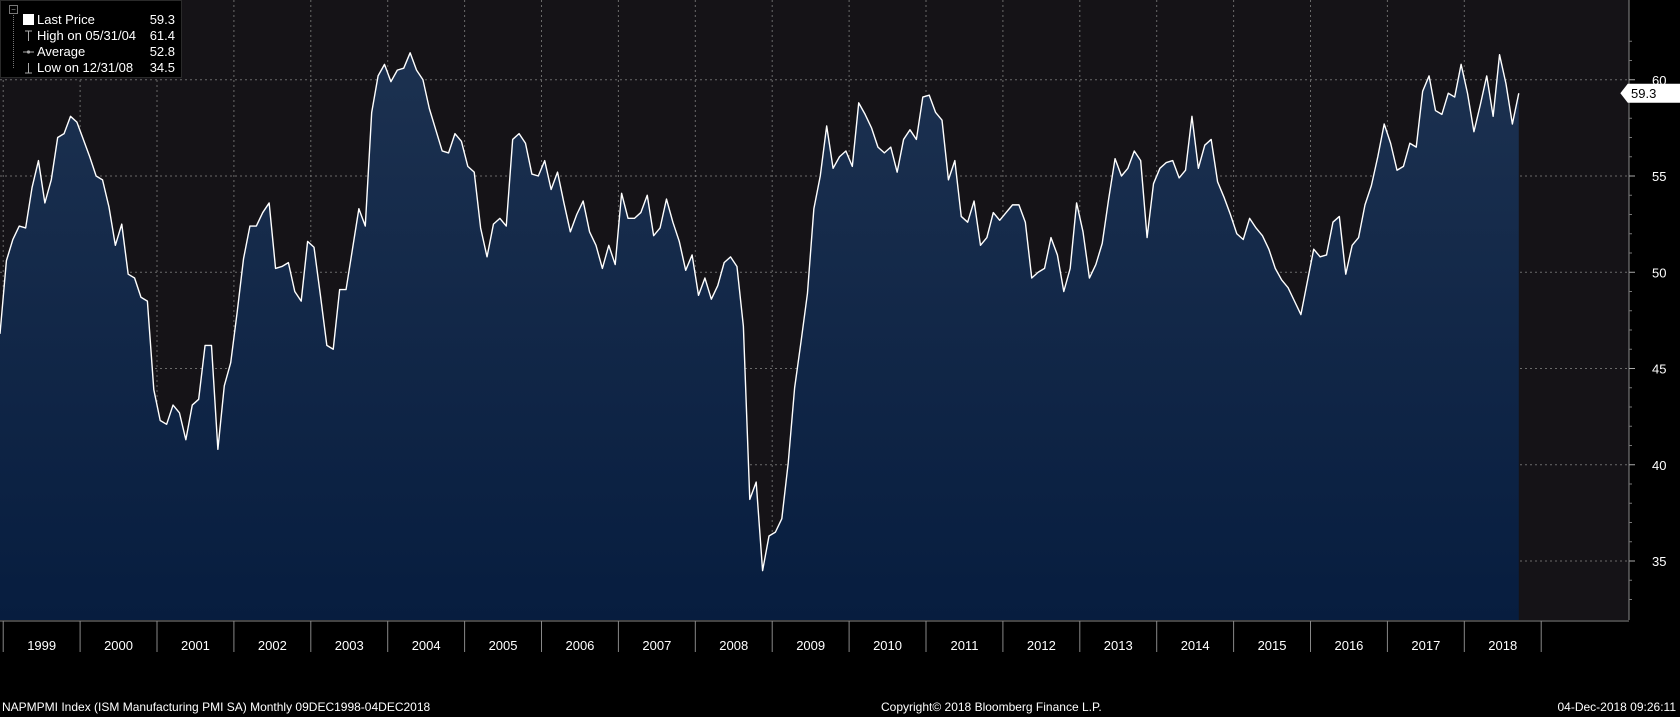 The height and width of the screenshot is (717, 1680). I want to click on last-price-tag, so click(1650, 93).